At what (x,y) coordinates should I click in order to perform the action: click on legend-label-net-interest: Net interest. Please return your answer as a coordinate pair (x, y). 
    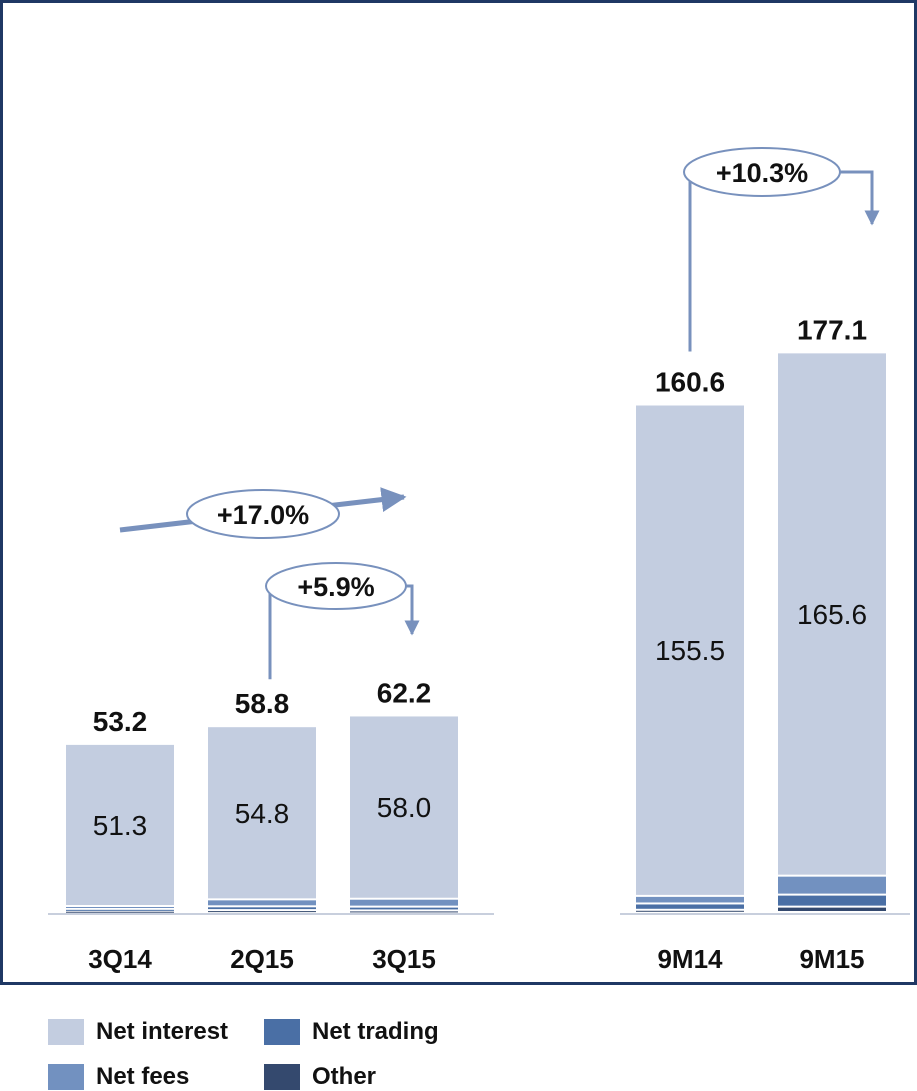
    Looking at the image, I should click on (162, 1031).